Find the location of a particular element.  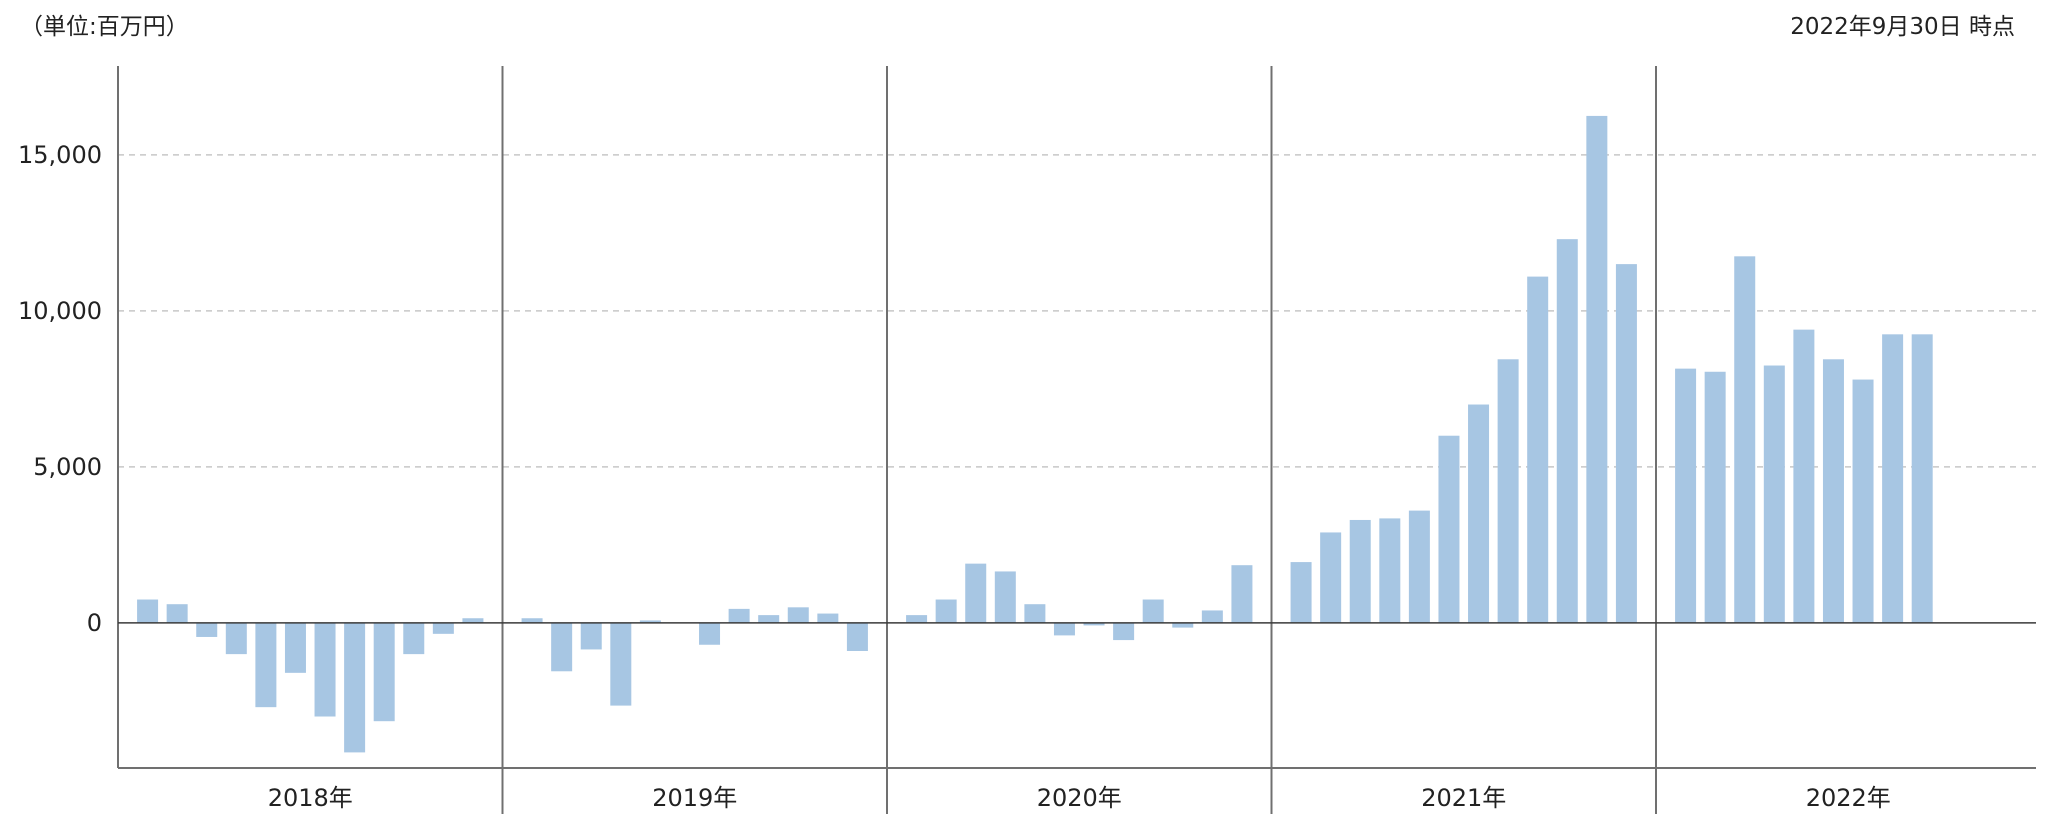

as-of-date: 2022年9月30日 時点 is located at coordinates (1902, 27).